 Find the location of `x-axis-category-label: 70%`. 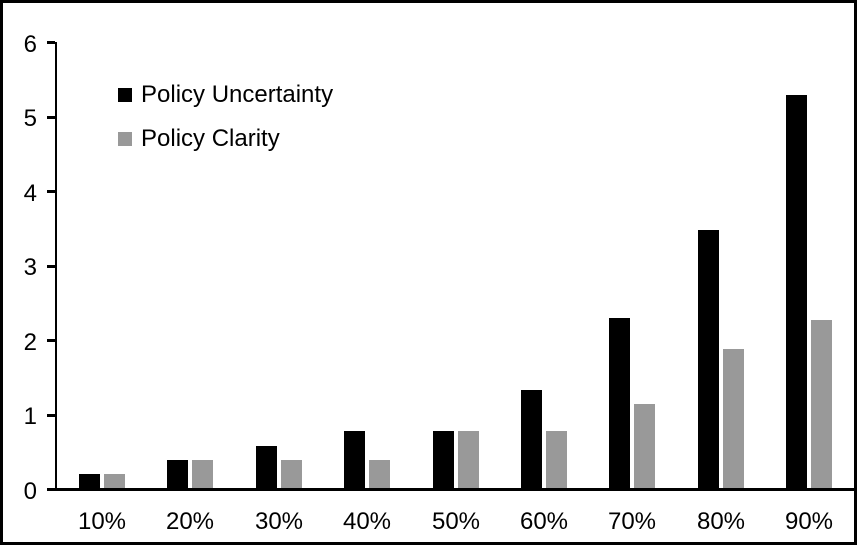

x-axis-category-label: 70% is located at coordinates (632, 521).